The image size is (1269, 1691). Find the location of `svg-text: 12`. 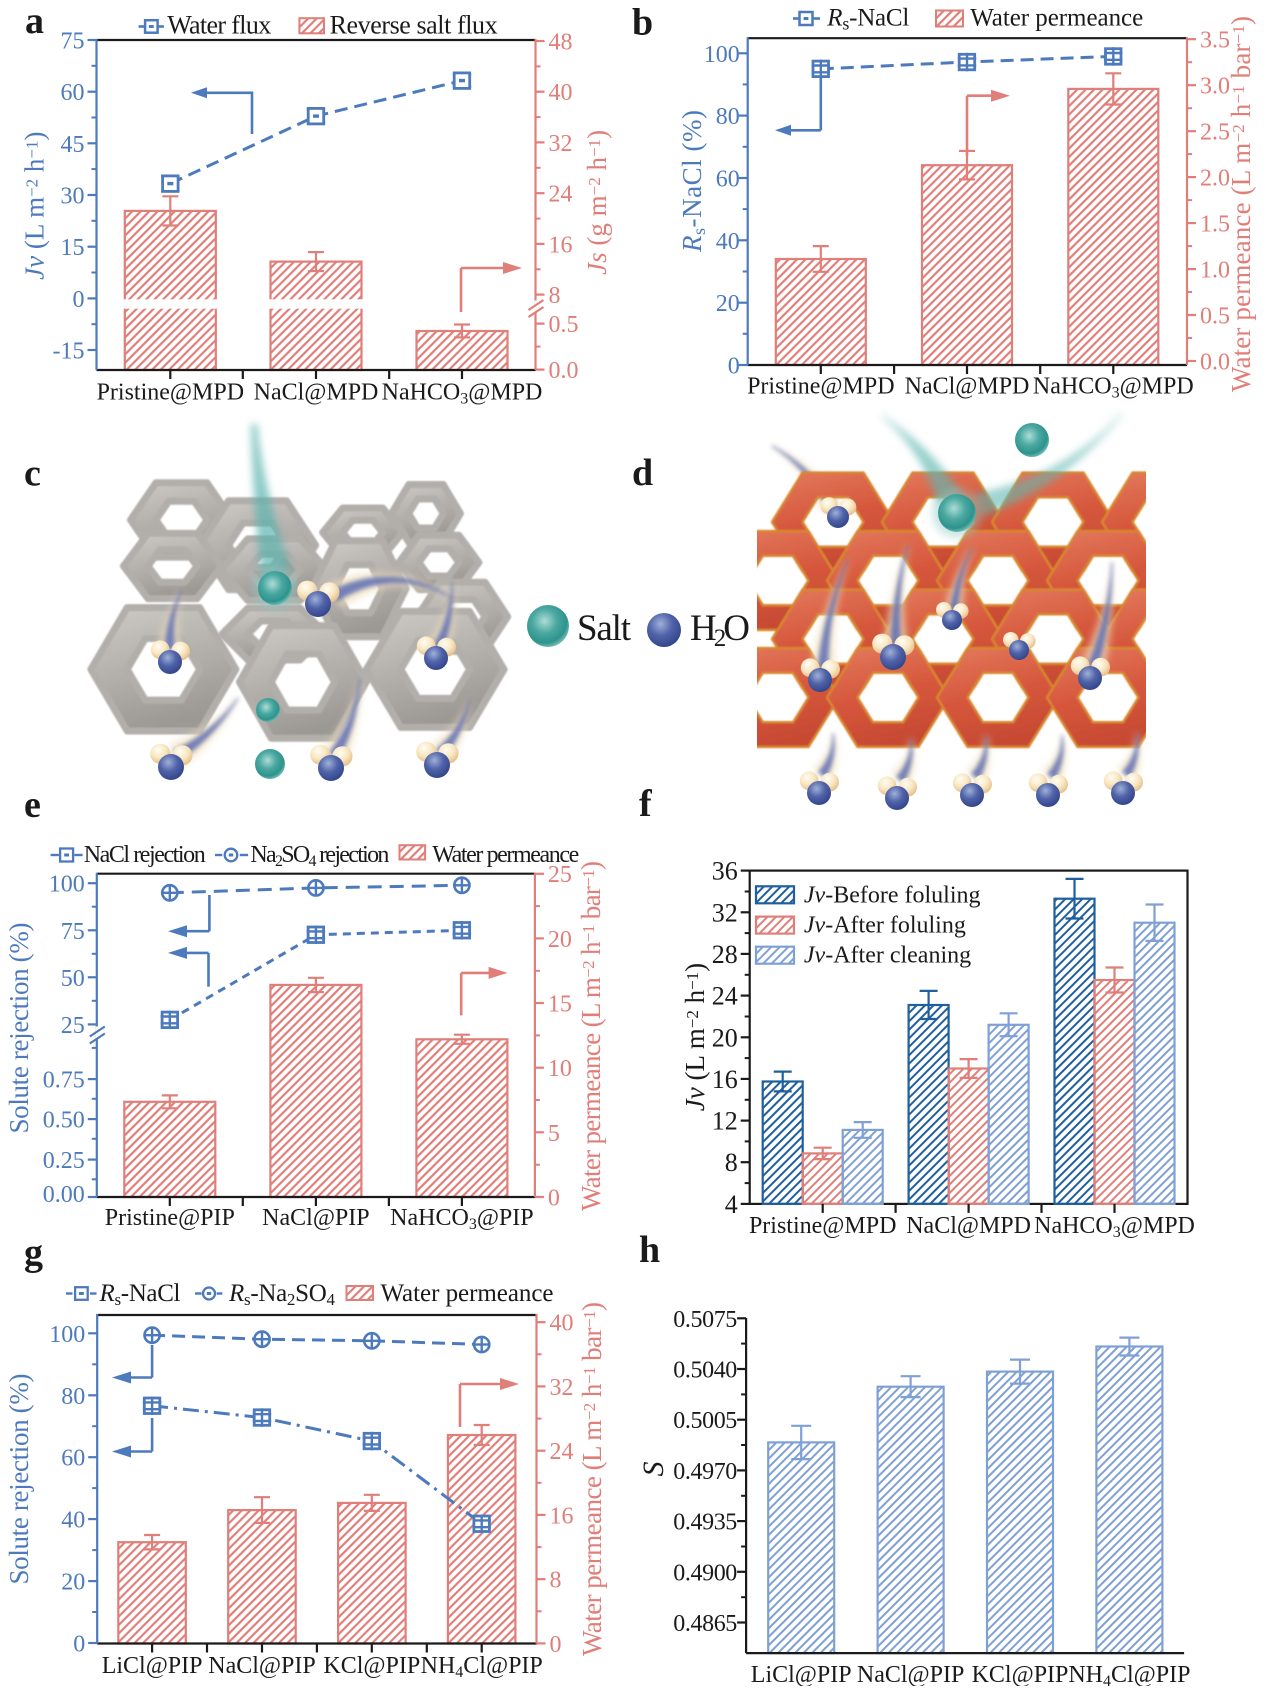

svg-text: 12 is located at coordinates (725, 1121).